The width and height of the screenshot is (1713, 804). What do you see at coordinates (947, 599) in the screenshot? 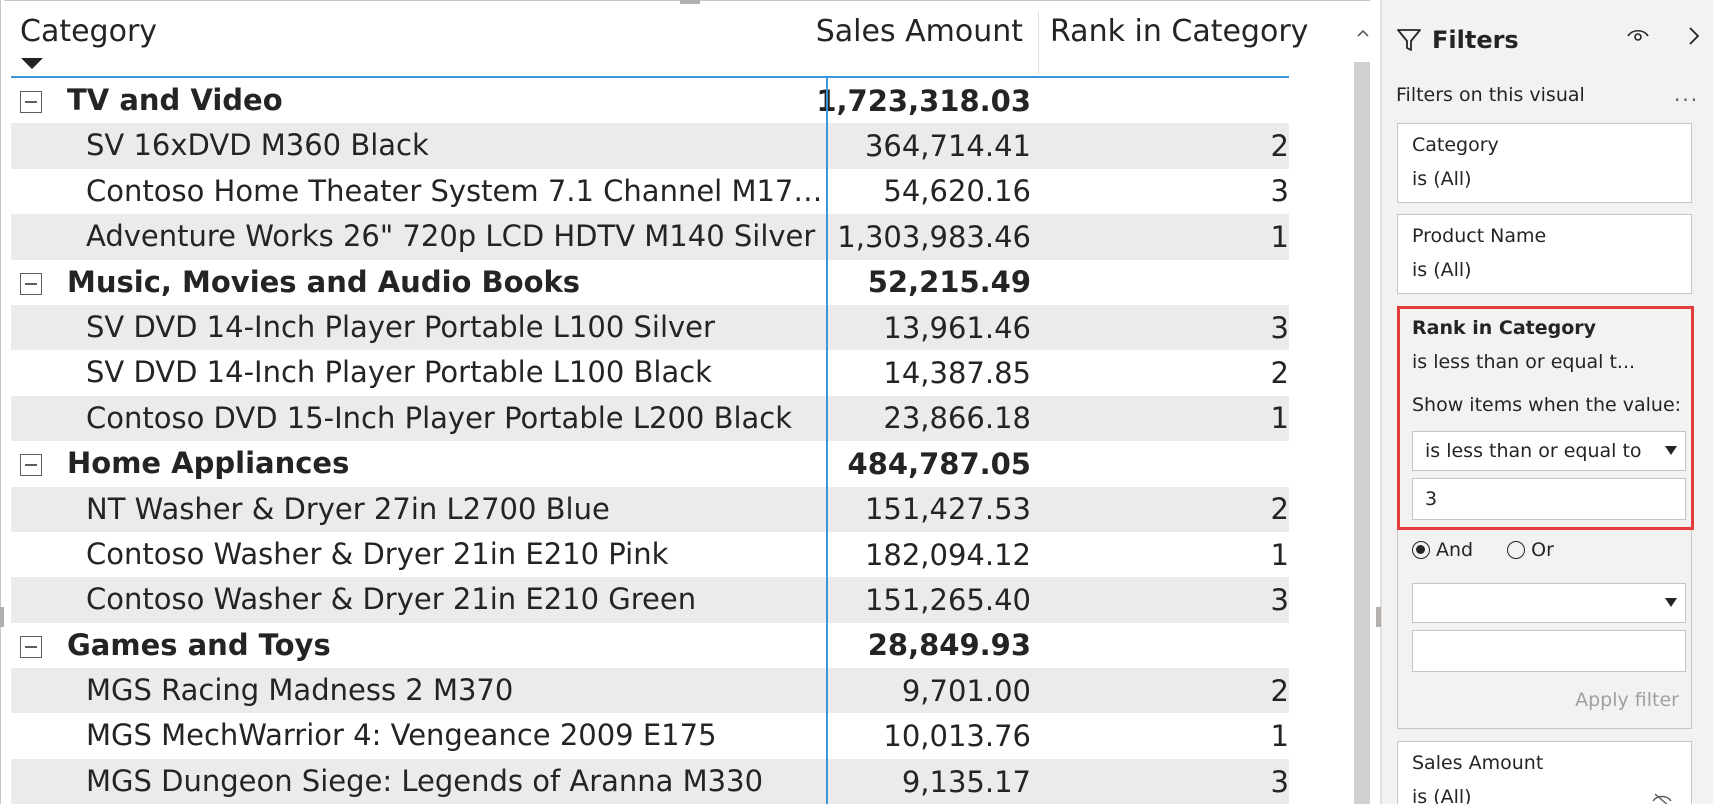
I see `sales-amount-cell: 151,265.40` at bounding box center [947, 599].